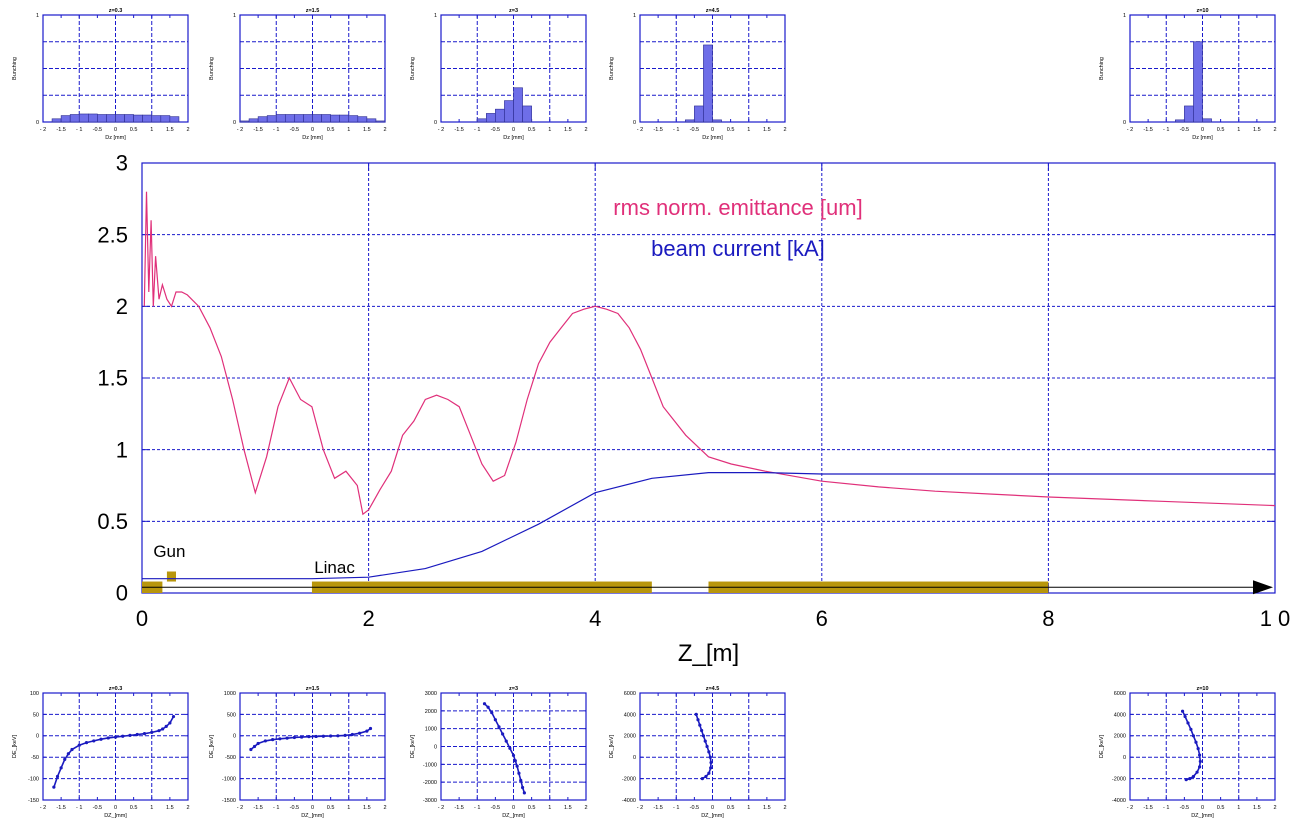 The image size is (1313, 823). What do you see at coordinates (630, 715) in the screenshot?
I see `y-tick-label: 4000` at bounding box center [630, 715].